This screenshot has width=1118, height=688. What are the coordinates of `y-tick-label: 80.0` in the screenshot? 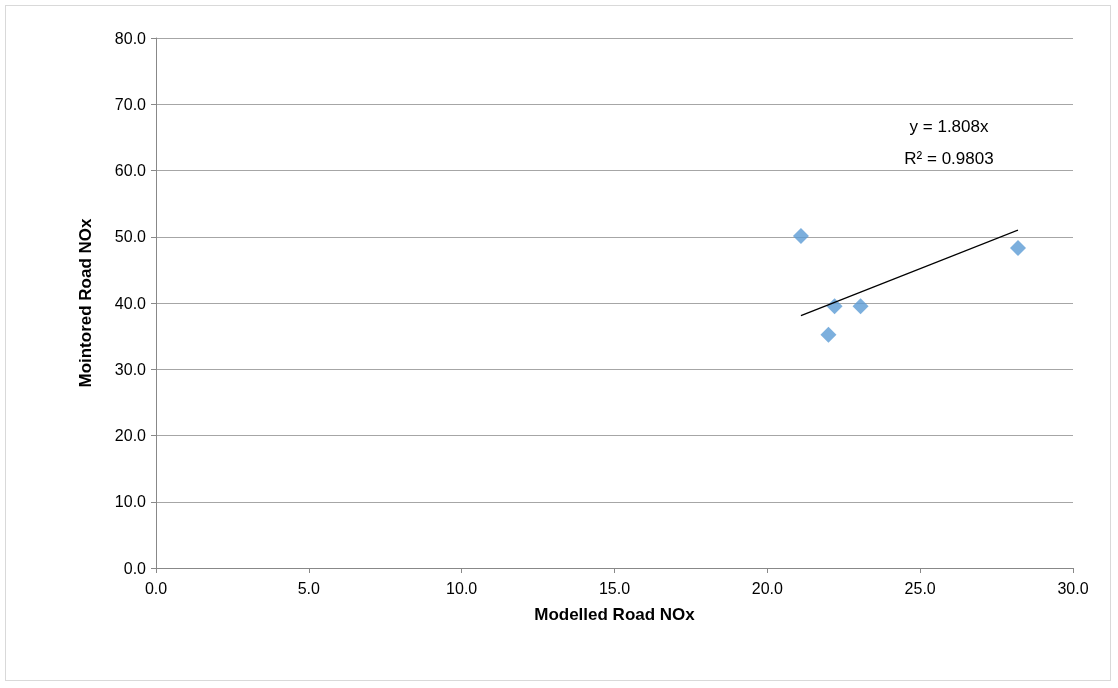 It's located at (130, 38).